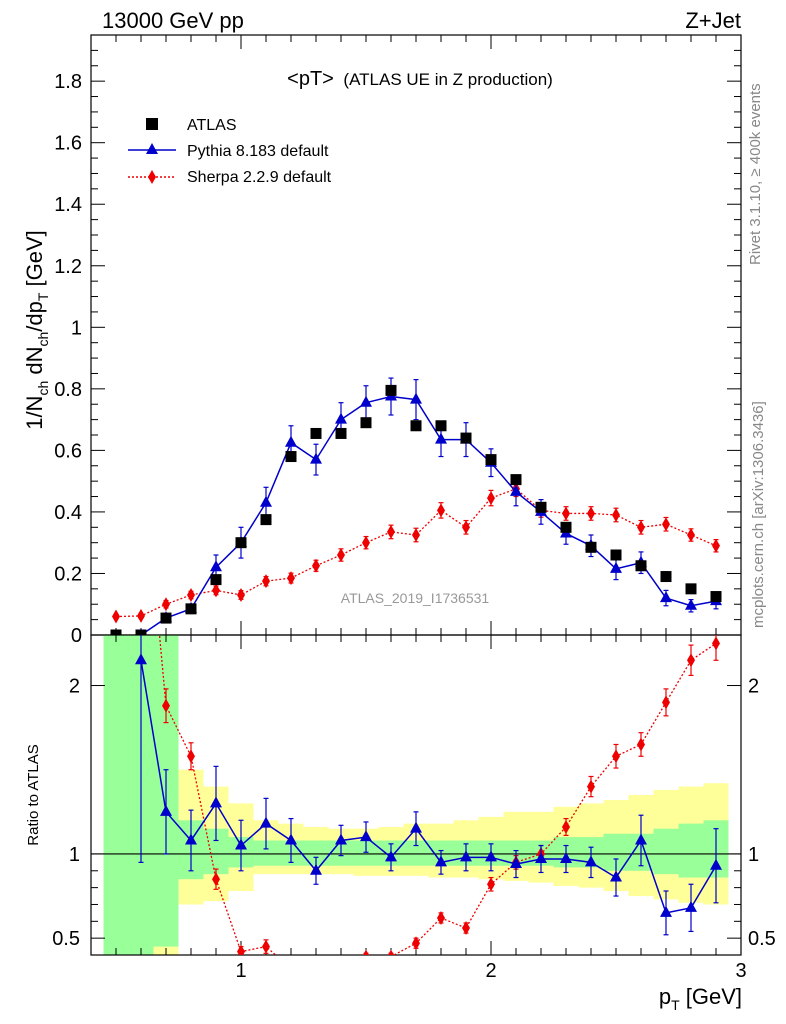 This screenshot has width=786, height=1024. I want to click on ratio-y-tick-label-right: 0.5, so click(762, 939).